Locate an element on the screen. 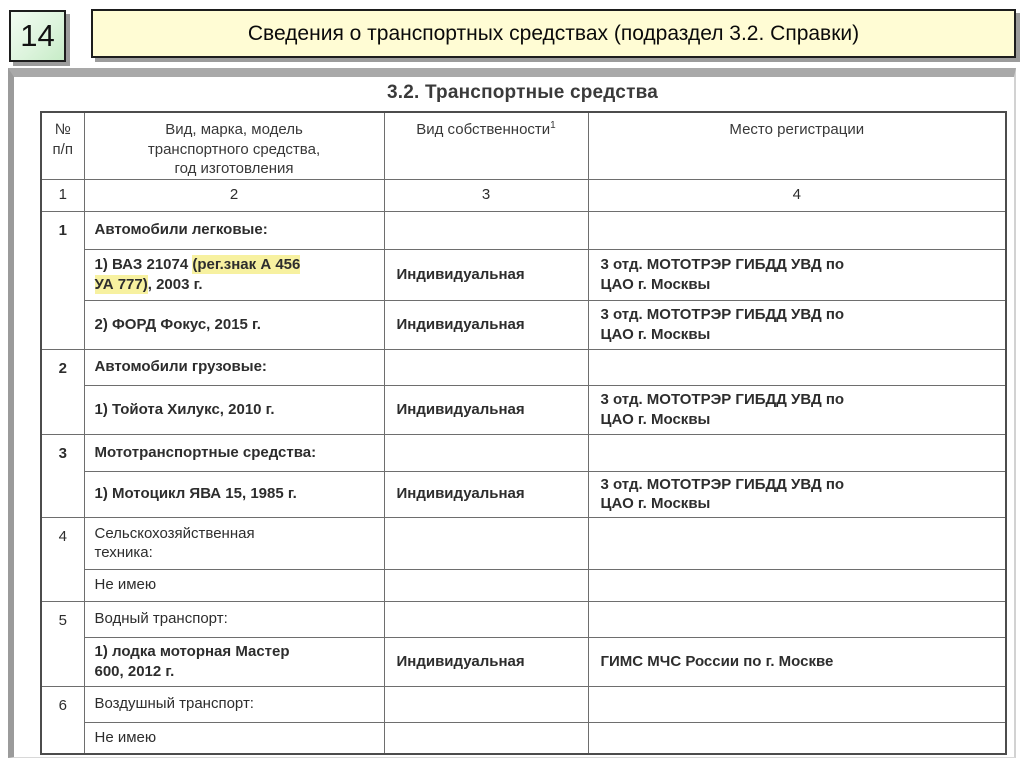 This screenshot has width=1024, height=767. document-section-heading: 3.2. Транспортные средства is located at coordinates (522, 92).